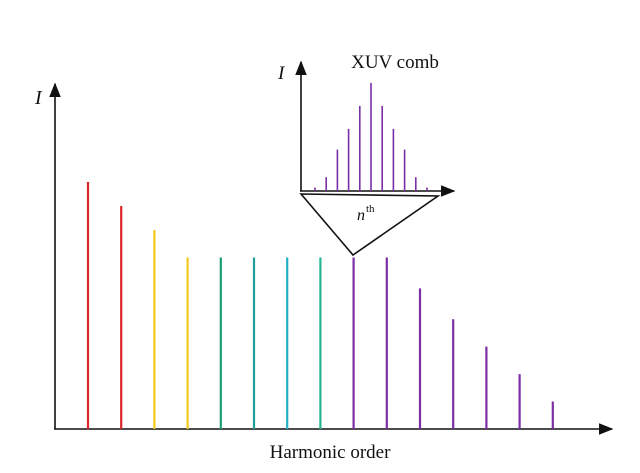 This screenshot has height=473, width=640. Describe the element at coordinates (281, 73) in the screenshot. I see `inset-y-label: I` at that location.